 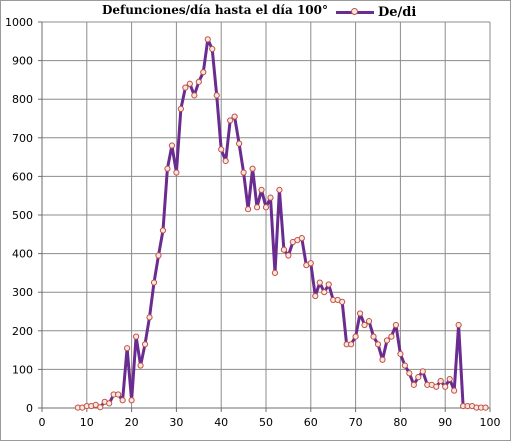 I want to click on y-tick-label: 600, so click(x=22, y=176).